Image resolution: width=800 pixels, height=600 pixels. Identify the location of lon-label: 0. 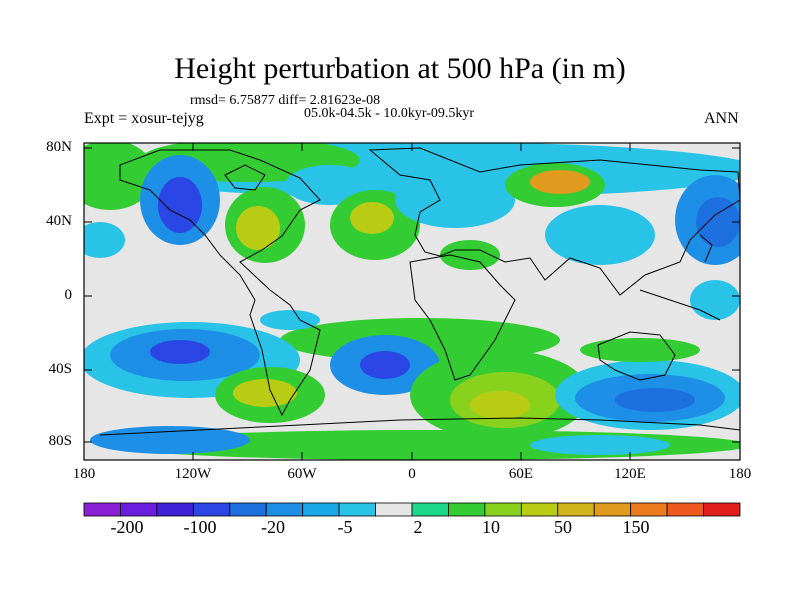
(412, 474).